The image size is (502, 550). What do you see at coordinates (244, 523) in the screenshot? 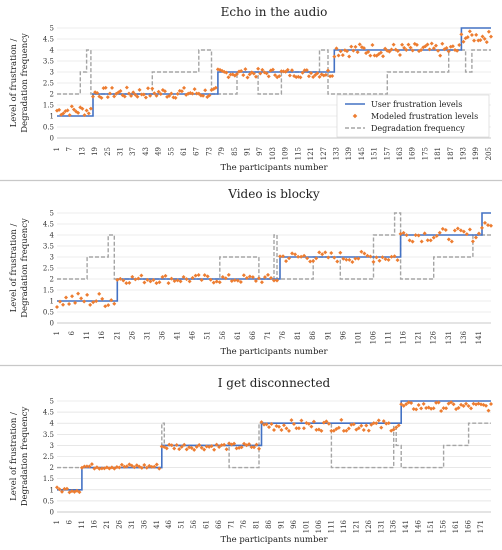
I see `x-tick-label: 76` at bounding box center [244, 523].